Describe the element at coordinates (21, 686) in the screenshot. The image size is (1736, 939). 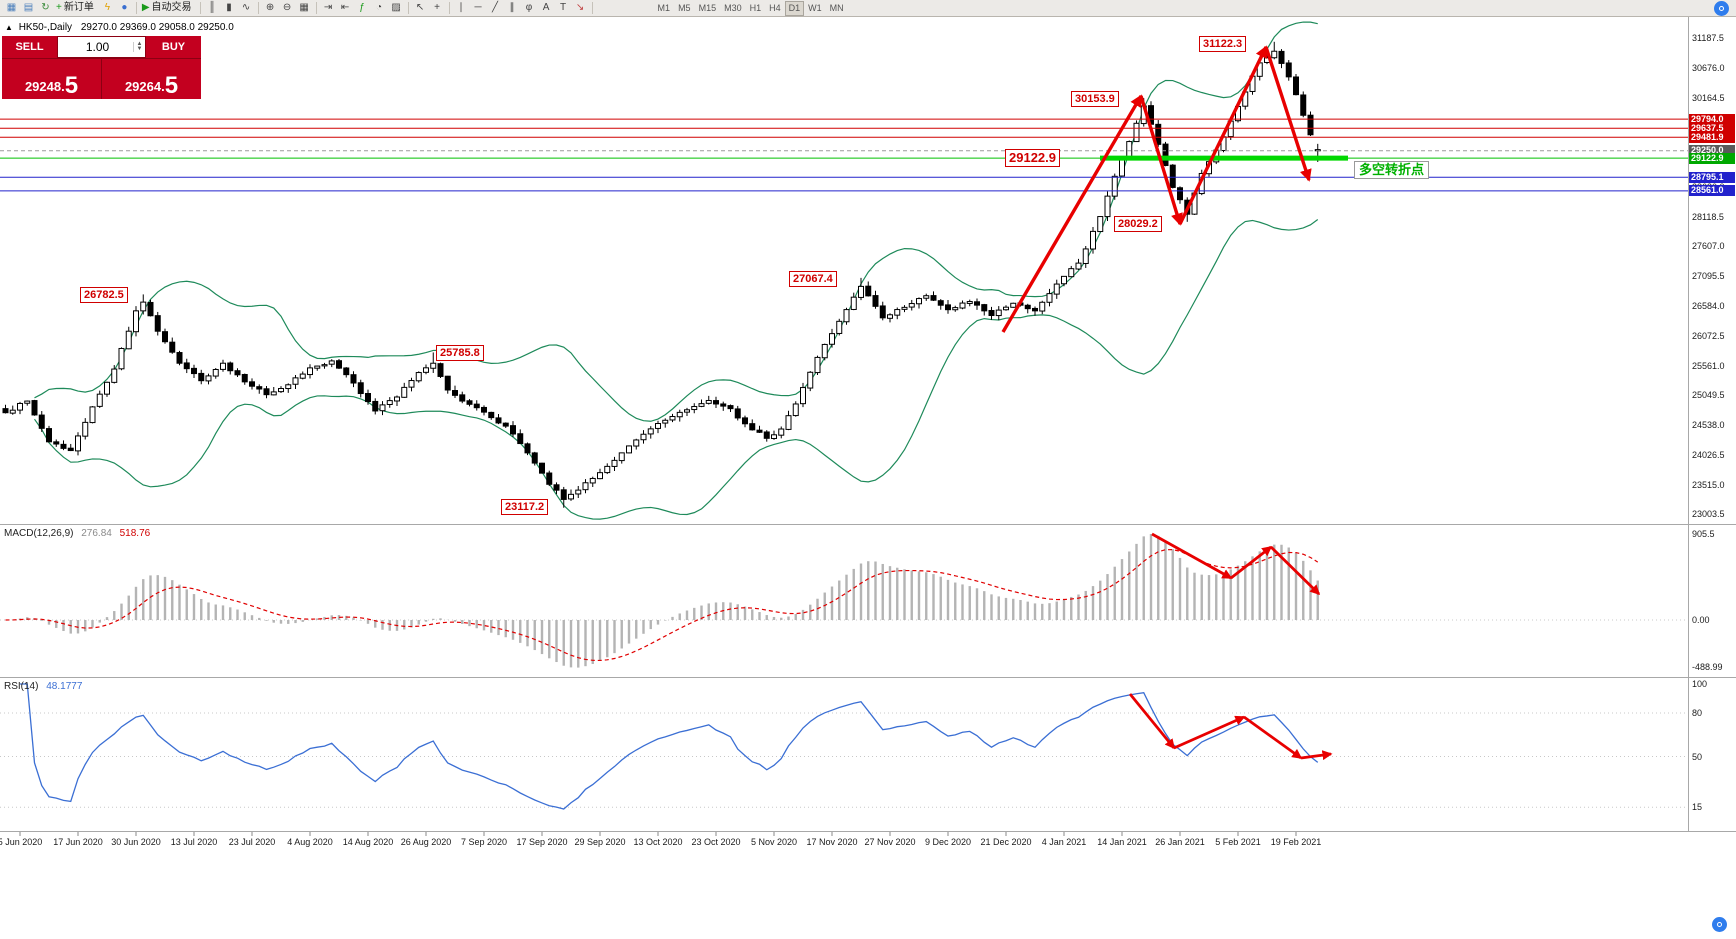
I see `rsi-name: RSI(14)` at that location.